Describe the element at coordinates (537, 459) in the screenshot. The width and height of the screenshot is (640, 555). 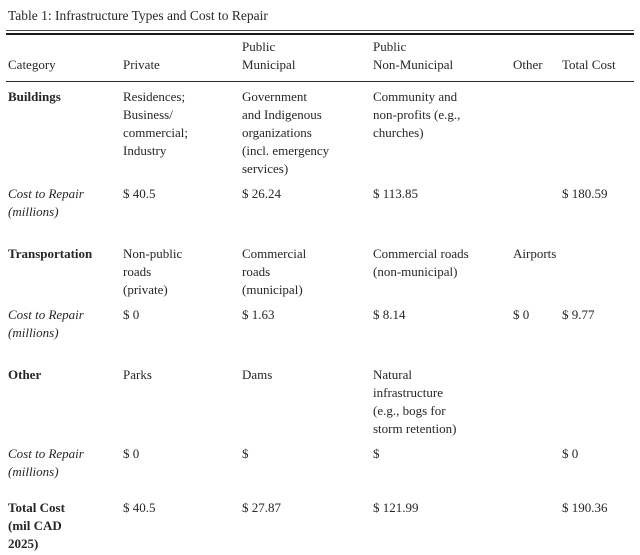
I see `other-cost-other` at that location.